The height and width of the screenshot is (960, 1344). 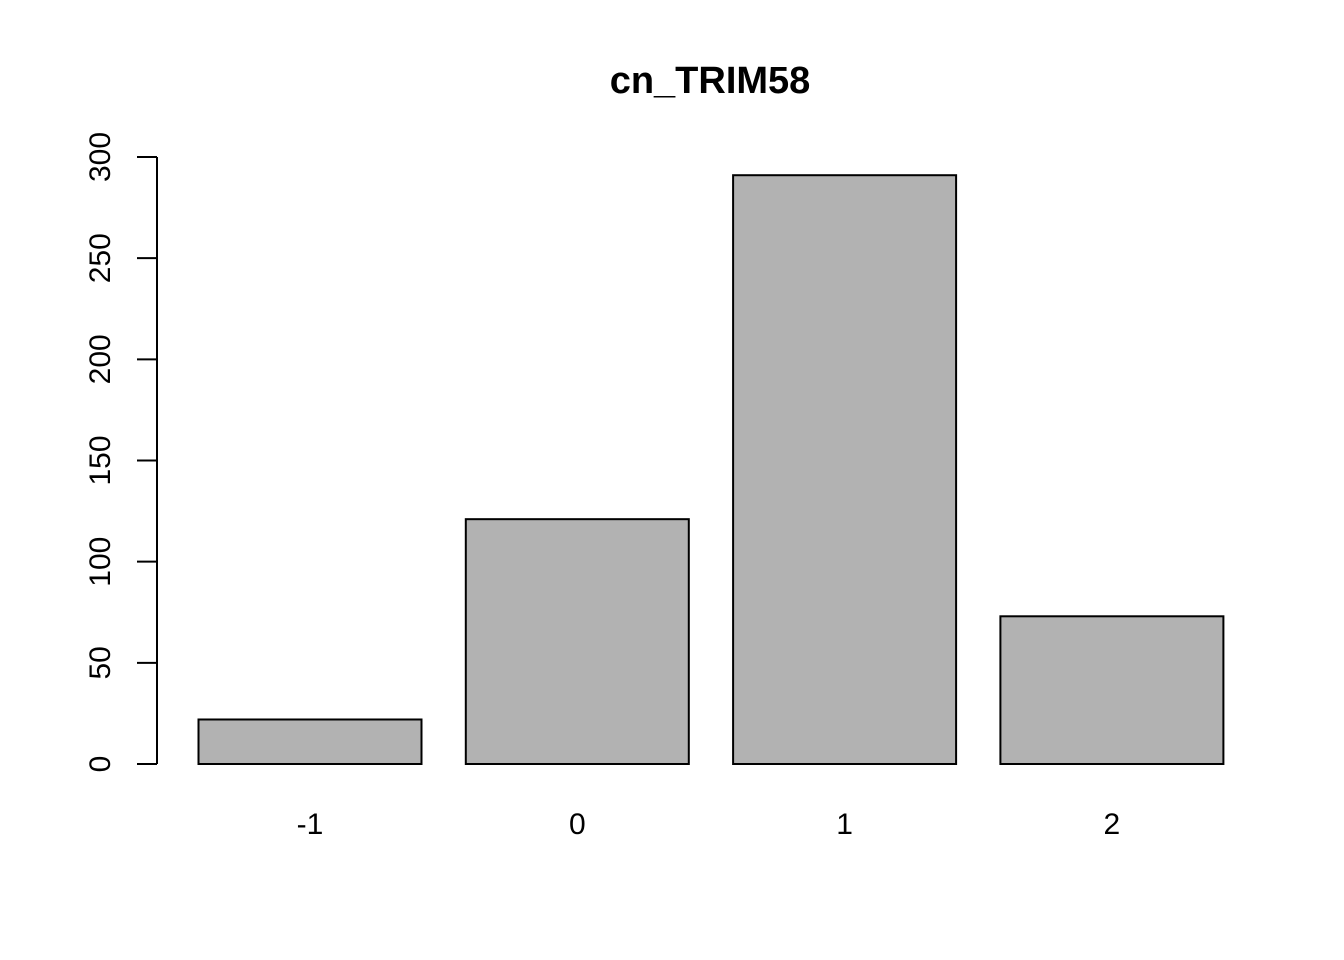 I want to click on y-tick-label: 100, so click(x=100, y=562).